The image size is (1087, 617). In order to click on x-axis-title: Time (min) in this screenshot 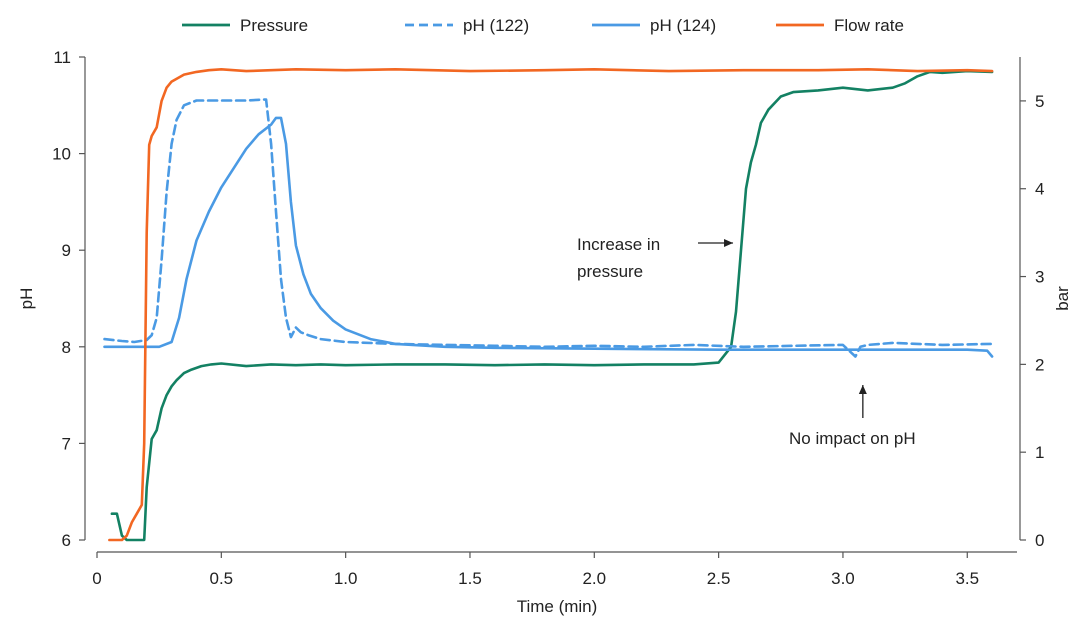, I will do `click(557, 606)`.